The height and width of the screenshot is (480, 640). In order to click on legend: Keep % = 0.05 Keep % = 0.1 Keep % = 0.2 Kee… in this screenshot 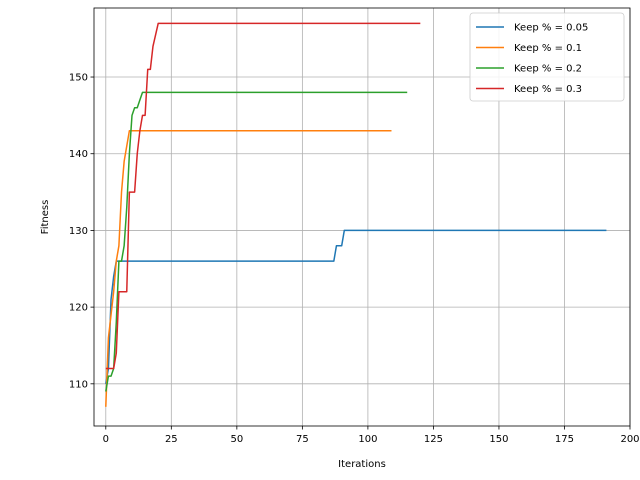, I will do `click(547, 57)`.